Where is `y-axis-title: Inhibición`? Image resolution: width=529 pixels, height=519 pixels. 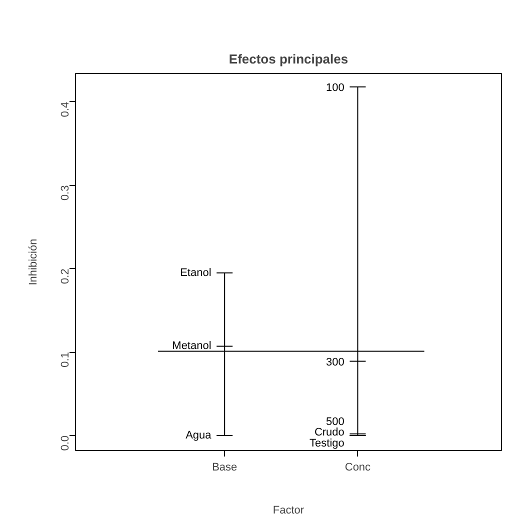
y-axis-title: Inhibición is located at coordinates (34, 262).